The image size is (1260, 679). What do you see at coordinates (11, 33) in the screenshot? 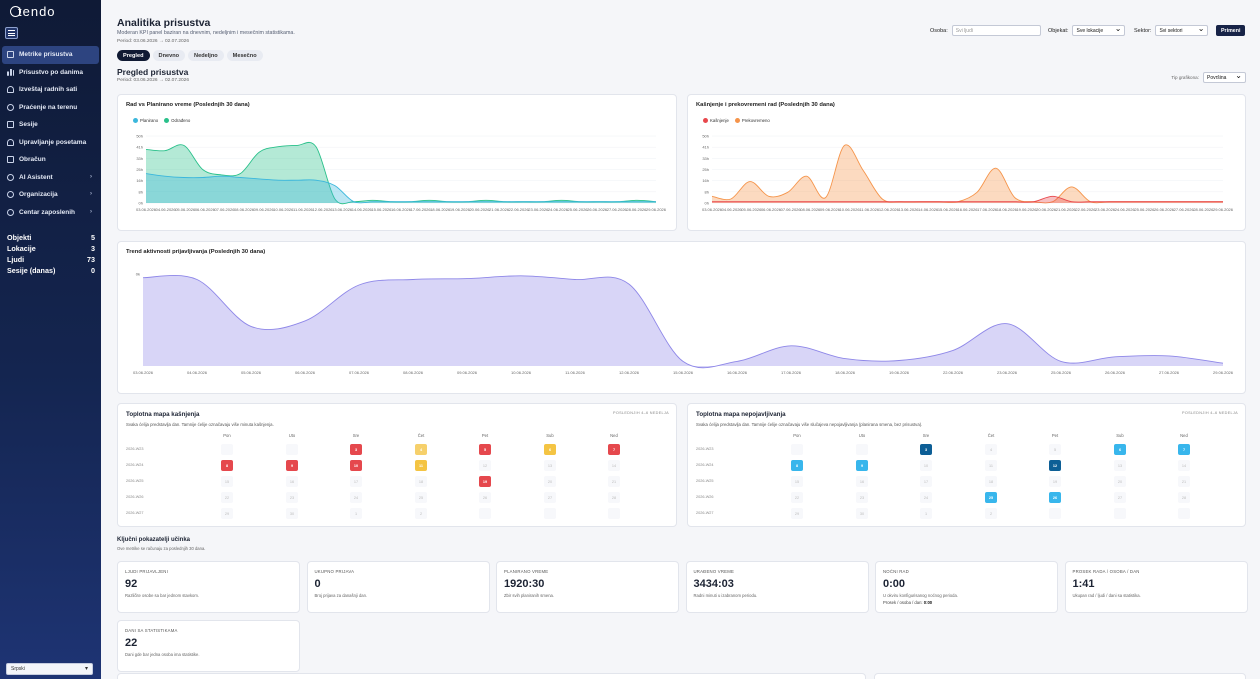
I see `menu-toggle-button` at bounding box center [11, 33].